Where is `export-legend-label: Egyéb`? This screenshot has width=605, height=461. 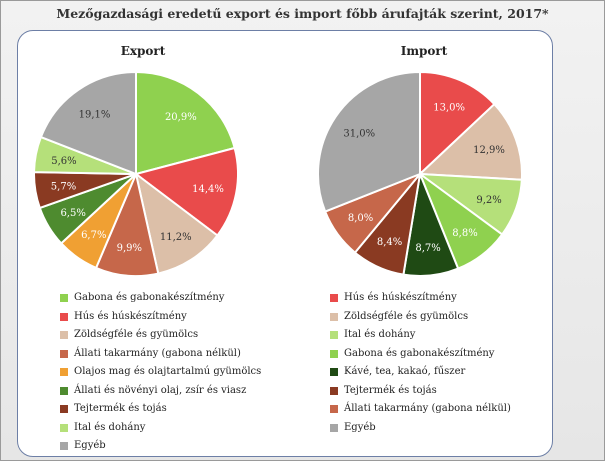
export-legend-label: Egyéb is located at coordinates (90, 445).